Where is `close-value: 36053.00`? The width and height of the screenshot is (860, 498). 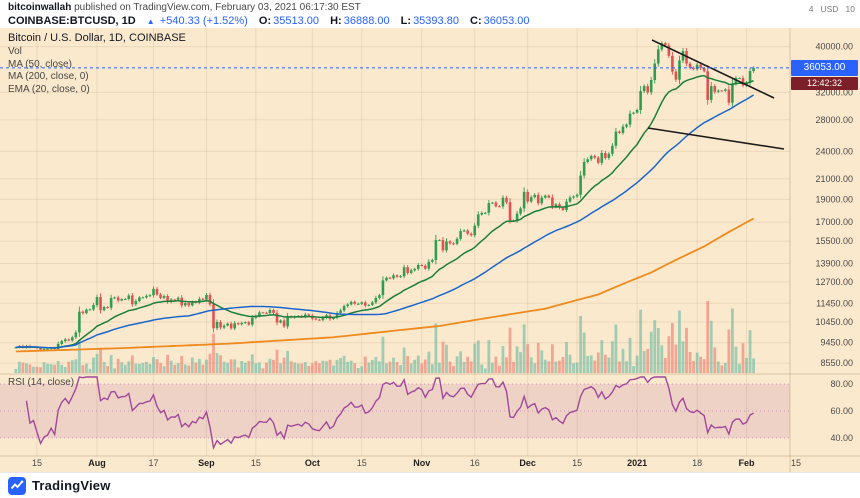 close-value: 36053.00 is located at coordinates (506, 21).